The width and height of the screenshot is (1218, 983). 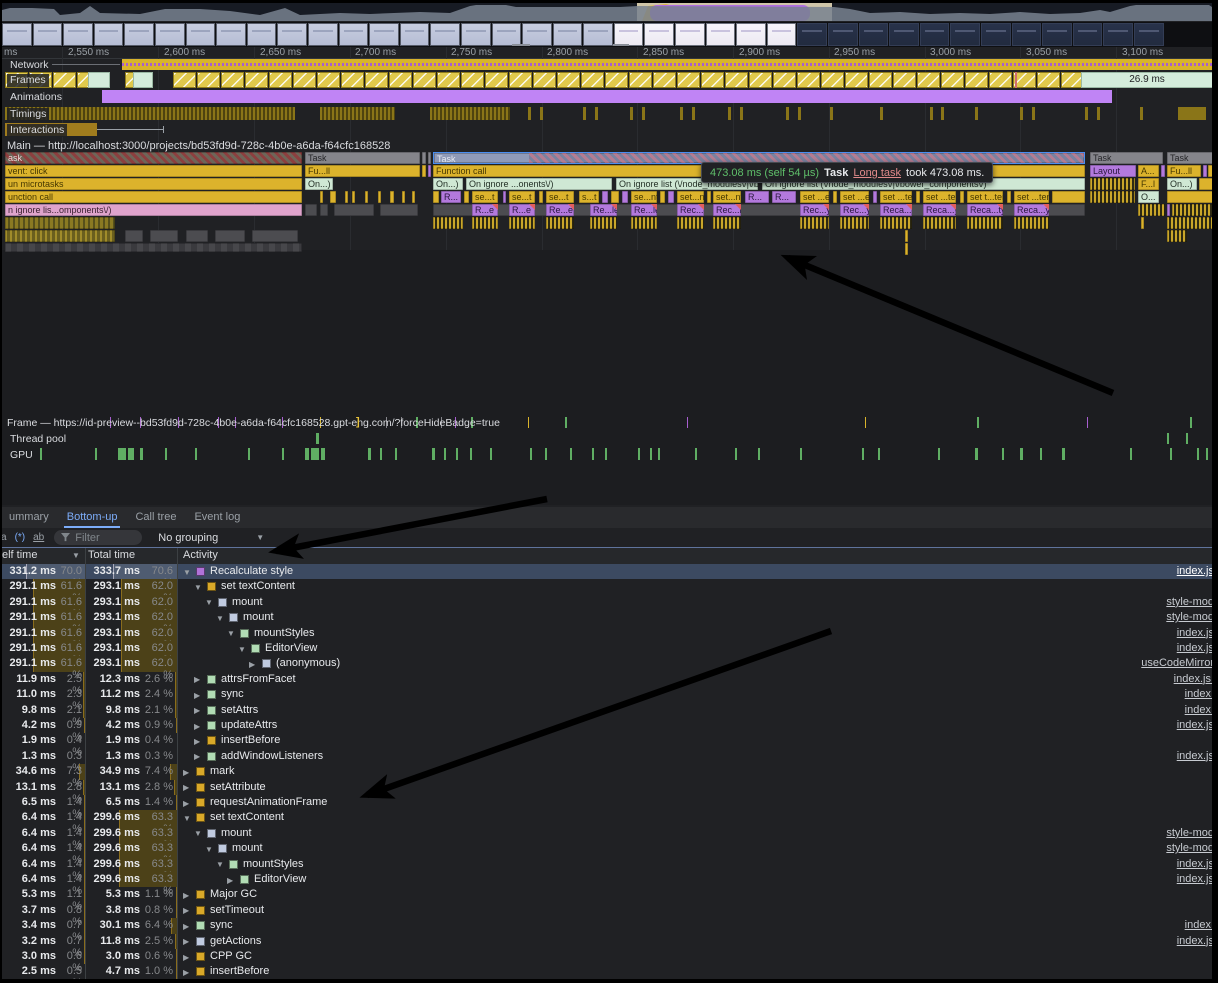 I want to click on dropped-frame-marker, so click(x=1016, y=80).